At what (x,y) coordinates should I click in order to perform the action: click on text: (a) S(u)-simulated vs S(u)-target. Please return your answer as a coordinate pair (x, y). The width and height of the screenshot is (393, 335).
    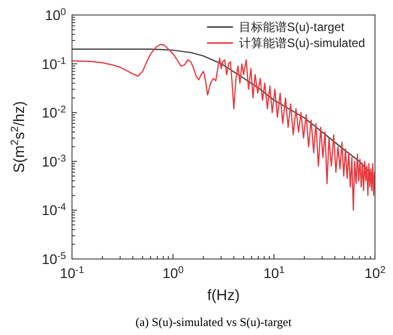
    Looking at the image, I should click on (213, 322).